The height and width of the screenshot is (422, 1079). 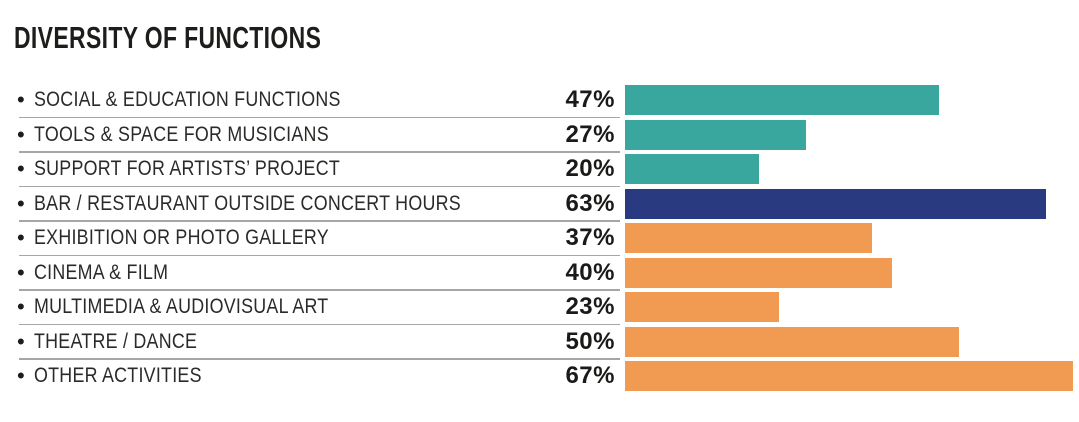 What do you see at coordinates (590, 168) in the screenshot?
I see `value-label: 20%` at bounding box center [590, 168].